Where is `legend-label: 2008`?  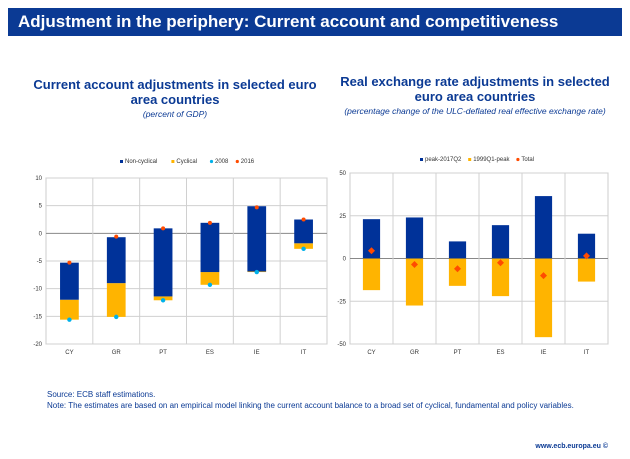
legend-label: 2008 is located at coordinates (222, 162).